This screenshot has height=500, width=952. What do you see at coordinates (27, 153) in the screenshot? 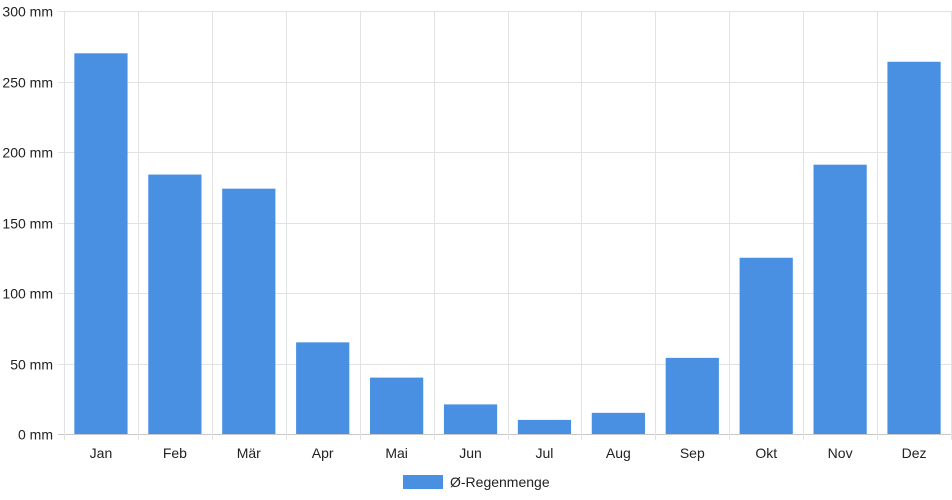
I see `y-tick-label: 200 mm` at bounding box center [27, 153].